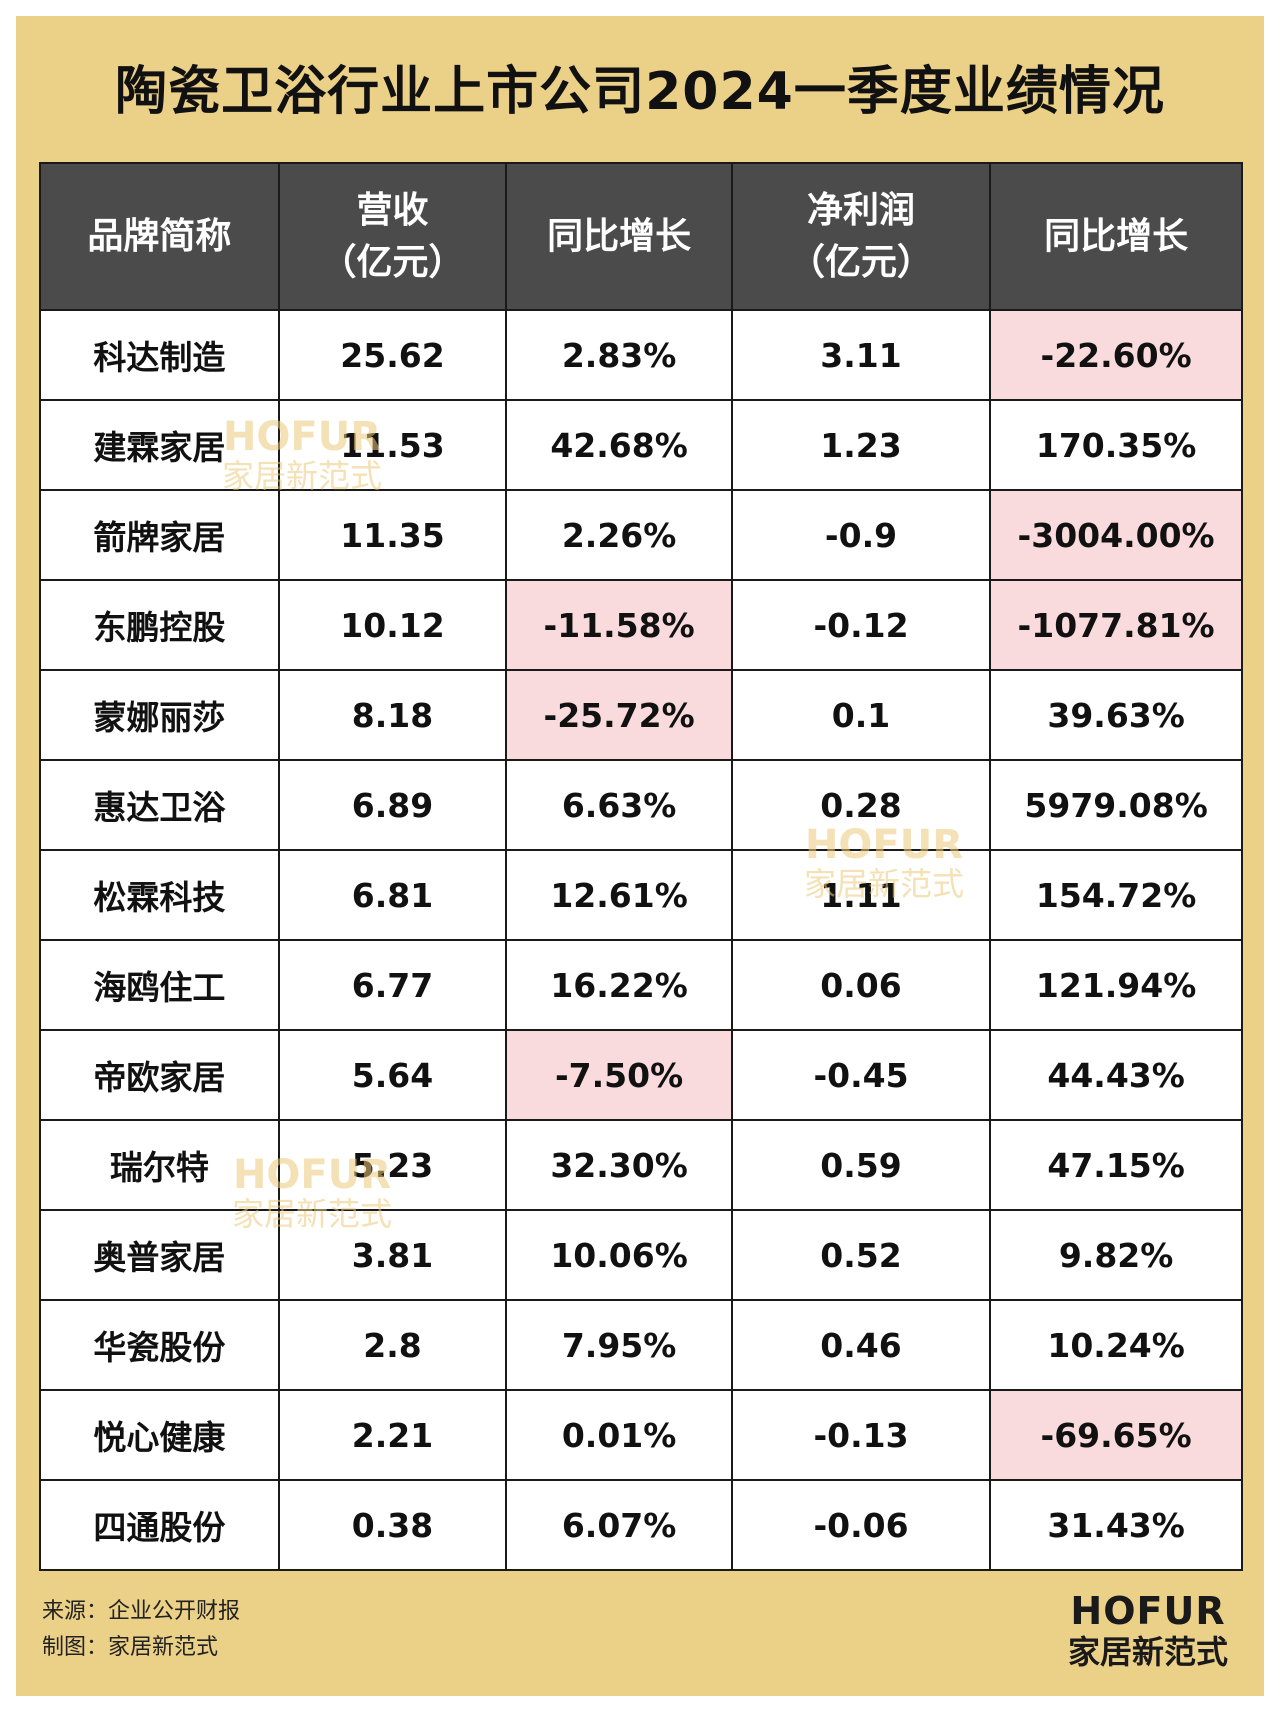 The image size is (1280, 1712). I want to click on table-row: 松霖科技 6.81 12.61% 1.11 154.72%, so click(641, 895).